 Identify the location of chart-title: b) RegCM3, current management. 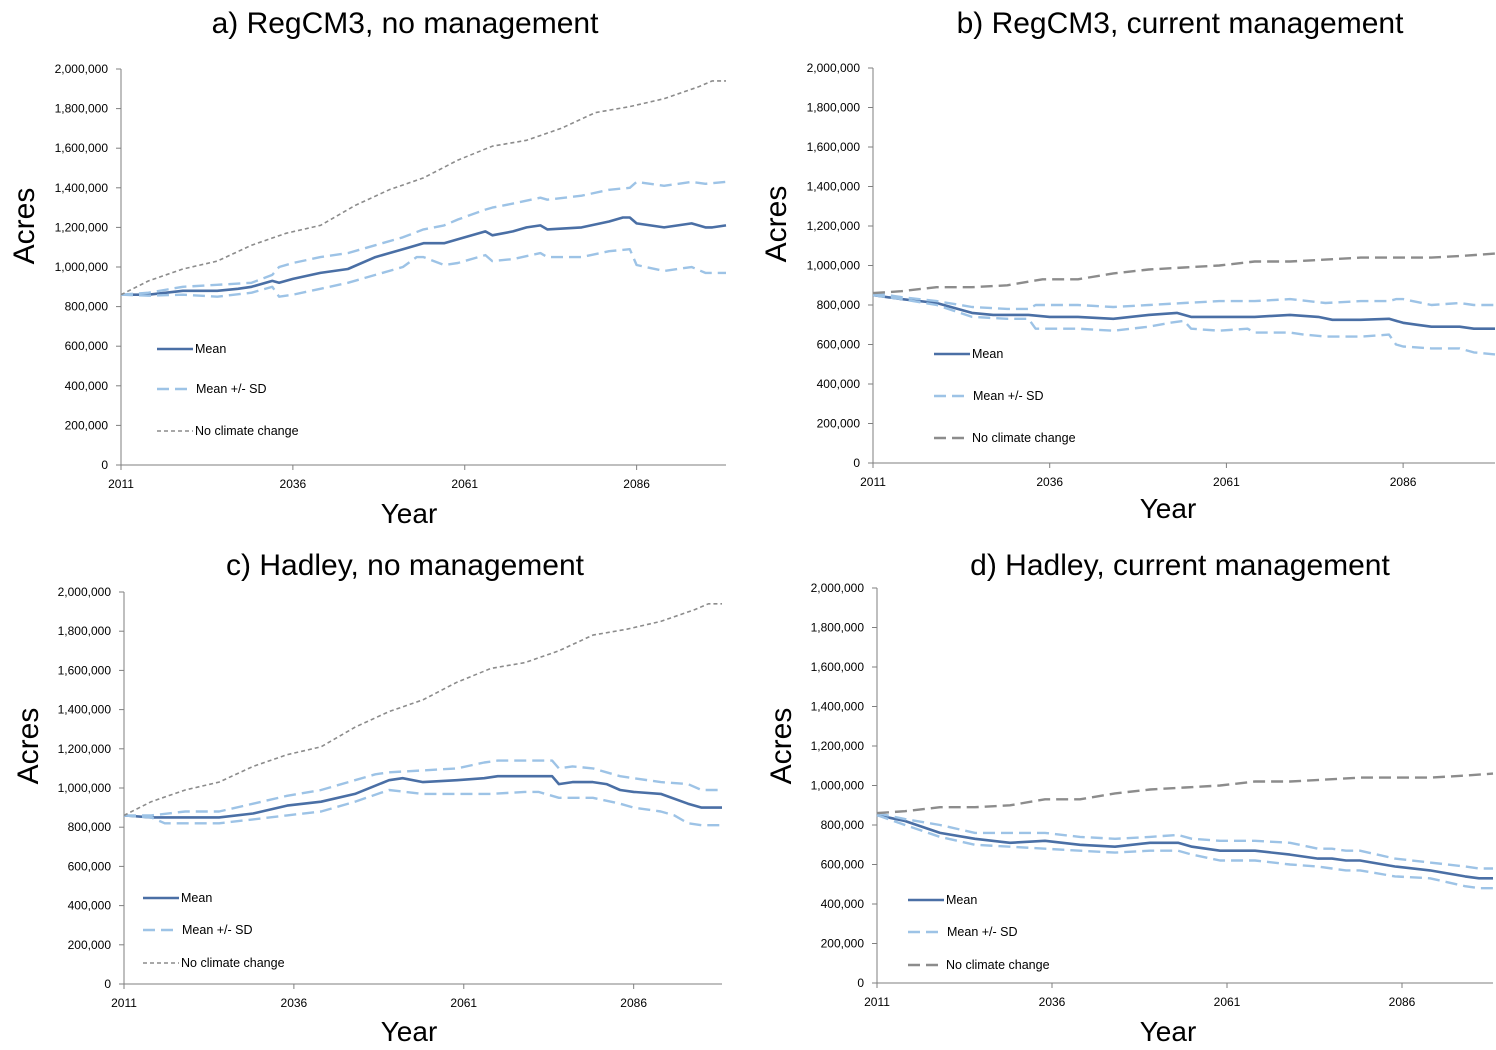
(1181, 23).